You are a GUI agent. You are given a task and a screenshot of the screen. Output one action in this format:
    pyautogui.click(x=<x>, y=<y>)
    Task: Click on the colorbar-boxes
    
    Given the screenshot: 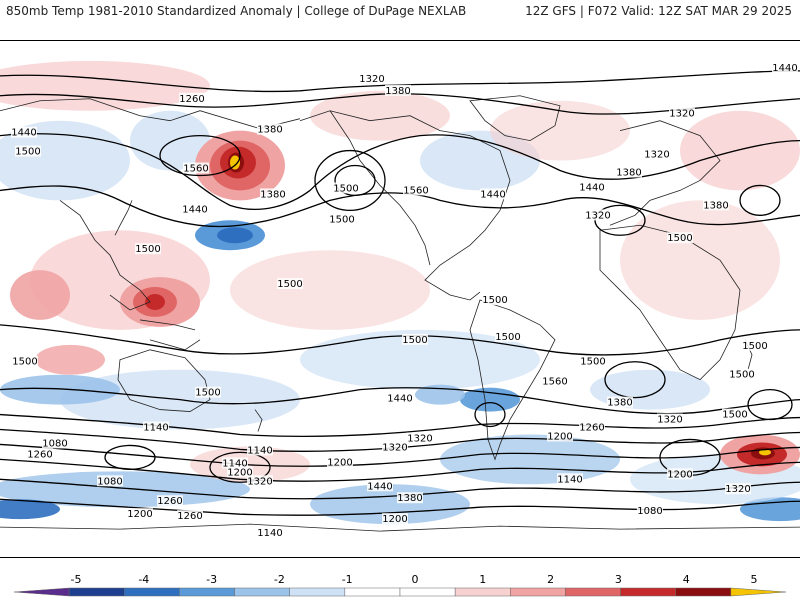 What is the action you would take?
    pyautogui.click(x=400, y=592)
    